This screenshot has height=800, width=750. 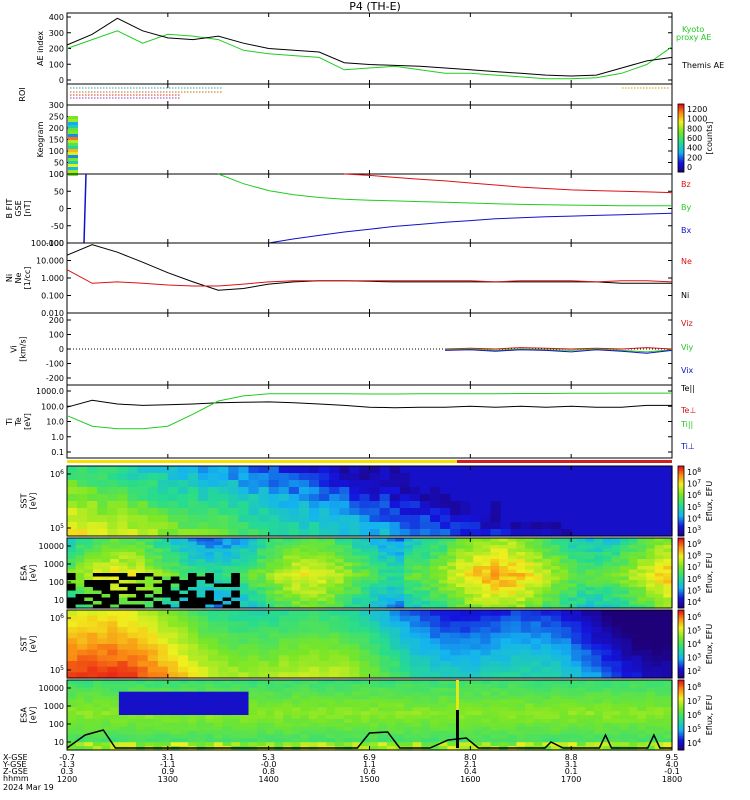 What do you see at coordinates (73, 171) in the screenshot?
I see `keogram-cell` at bounding box center [73, 171].